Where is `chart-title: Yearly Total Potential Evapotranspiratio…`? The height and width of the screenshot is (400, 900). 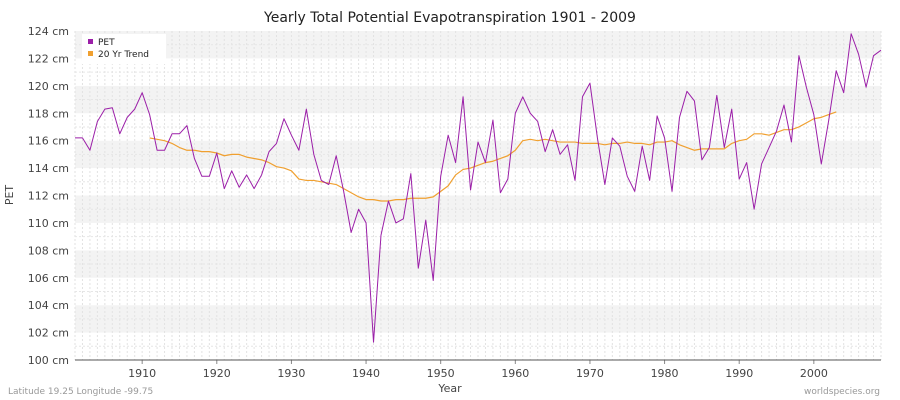
chart-title: Yearly Total Potential Evapotranspiratio… is located at coordinates (449, 18).